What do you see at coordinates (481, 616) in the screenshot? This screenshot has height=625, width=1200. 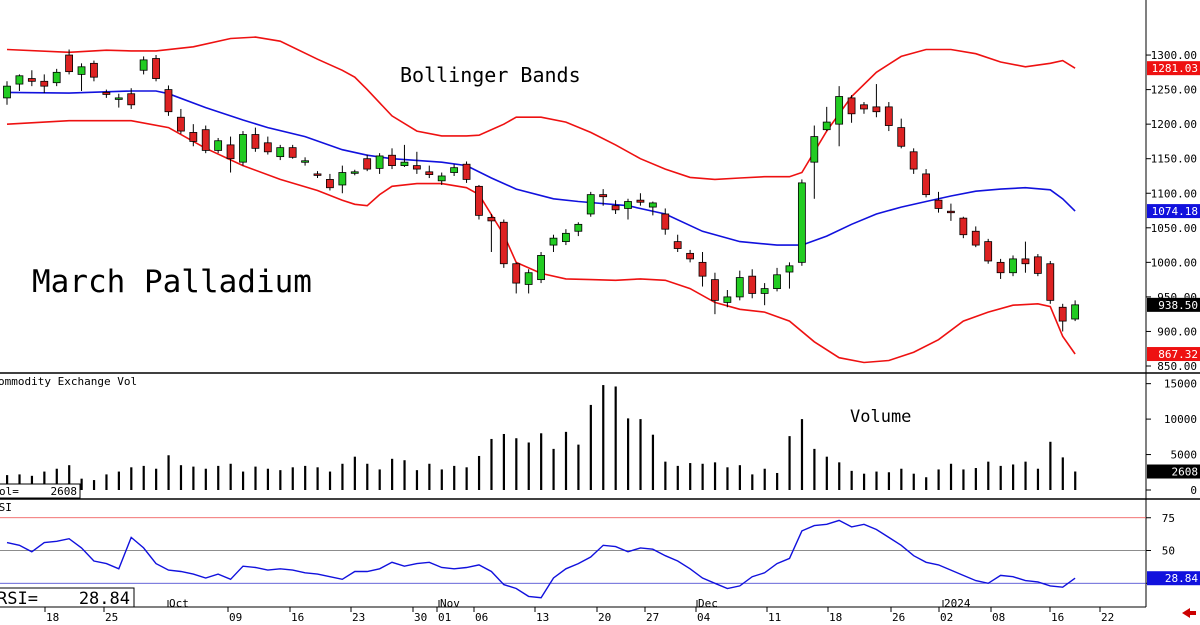 I see `date-tick-label: 06` at bounding box center [481, 616].